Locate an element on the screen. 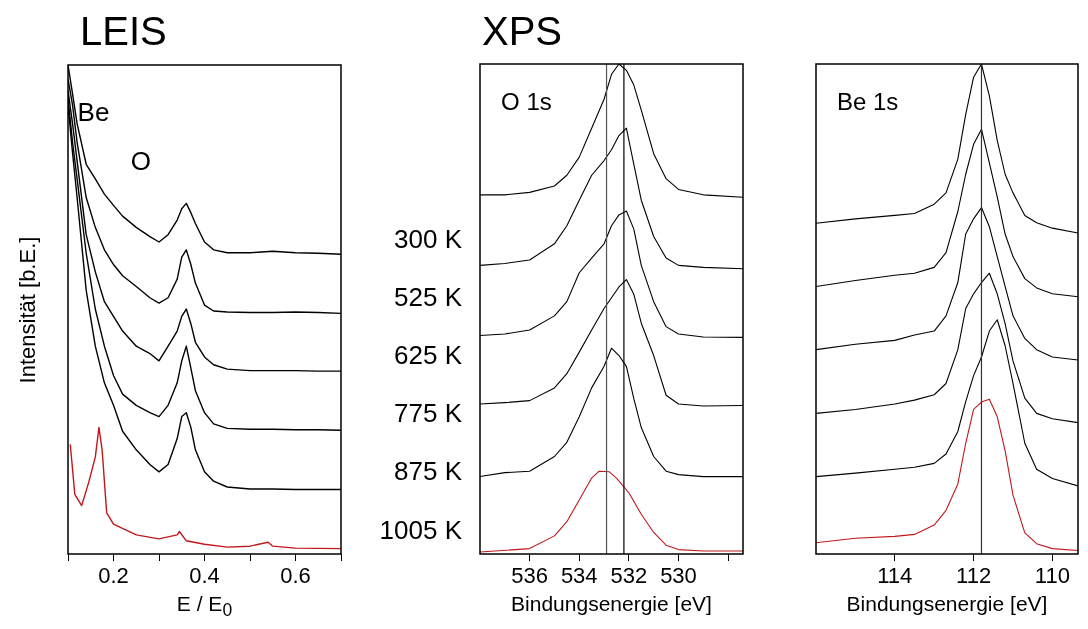 The image size is (1088, 629). x-tick-label: 0.4 is located at coordinates (204, 576).